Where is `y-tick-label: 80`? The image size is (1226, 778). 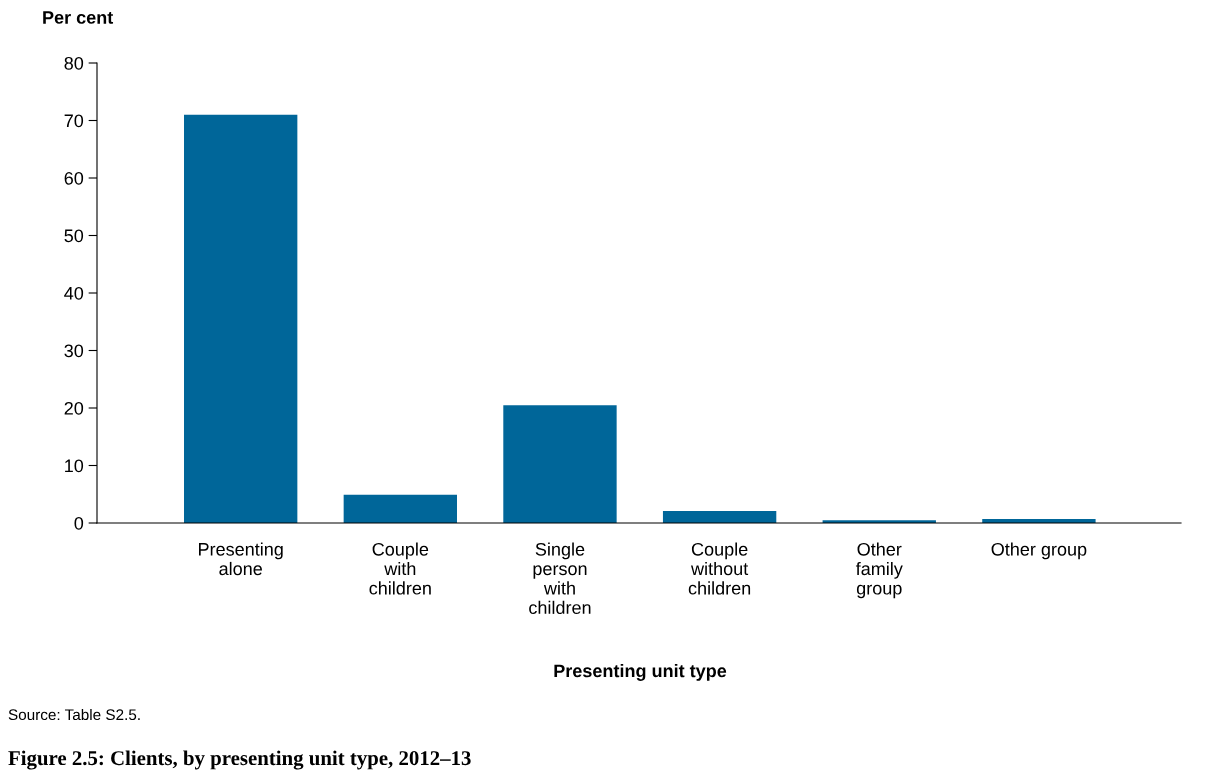
y-tick-label: 80 is located at coordinates (74, 63).